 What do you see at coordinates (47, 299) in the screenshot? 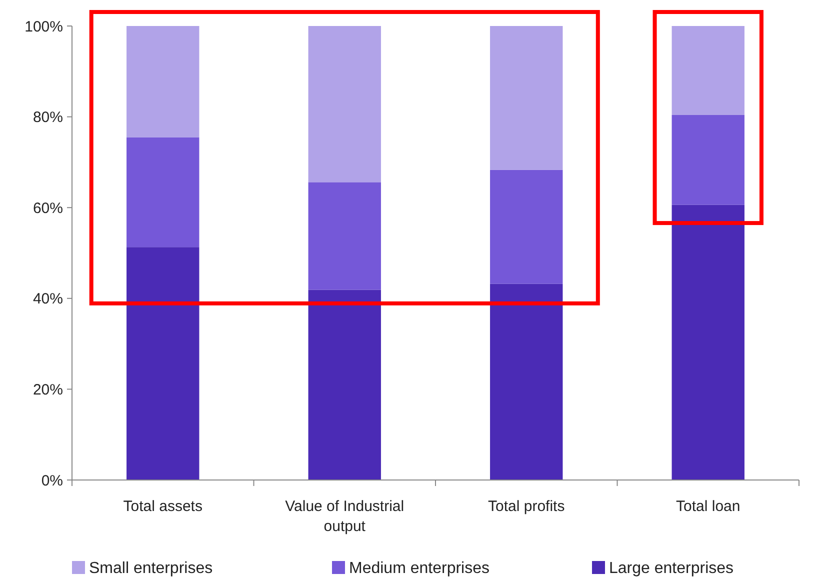
I see `y-tick-label: 40%` at bounding box center [47, 299].